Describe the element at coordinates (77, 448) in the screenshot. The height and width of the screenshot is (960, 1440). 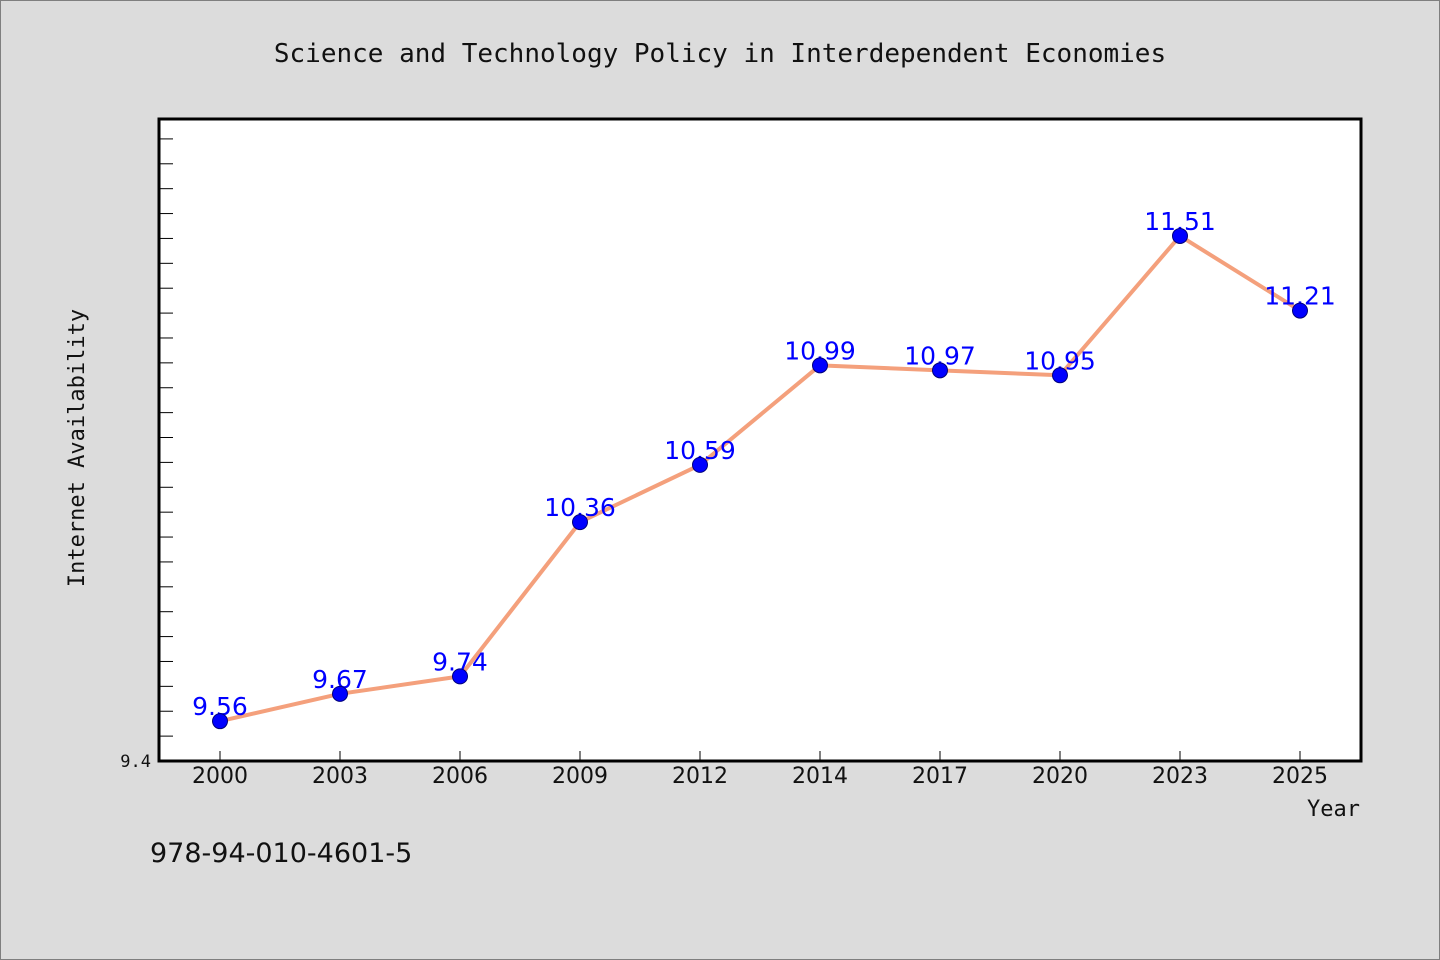
I see `y-axis-label: Internet Availability` at that location.